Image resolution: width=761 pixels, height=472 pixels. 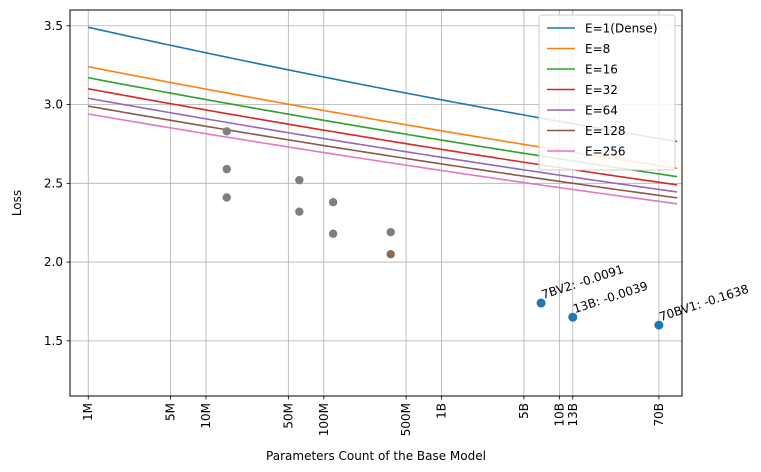 I want to click on x-tick-label: 5M, so click(x=171, y=412).